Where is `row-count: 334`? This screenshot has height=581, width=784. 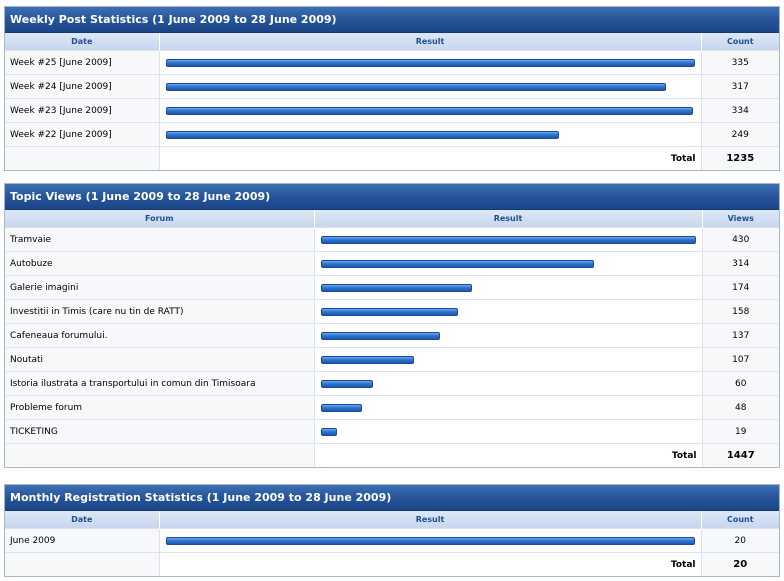
row-count: 334 is located at coordinates (740, 110).